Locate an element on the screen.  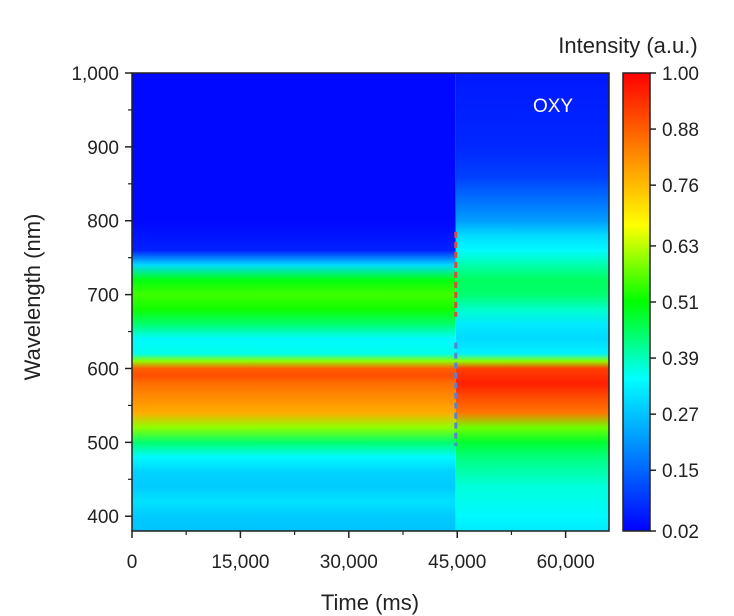
y-tick-label: 600 is located at coordinates (103, 369).